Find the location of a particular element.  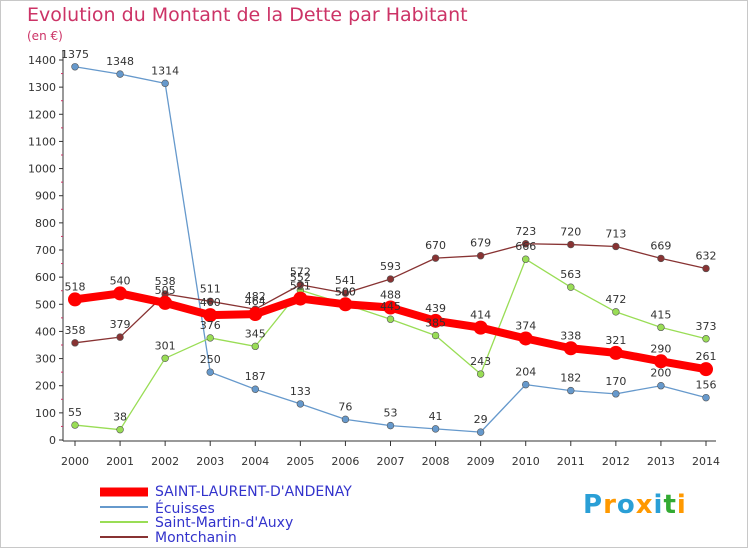

data-label: 505 is located at coordinates (165, 290).